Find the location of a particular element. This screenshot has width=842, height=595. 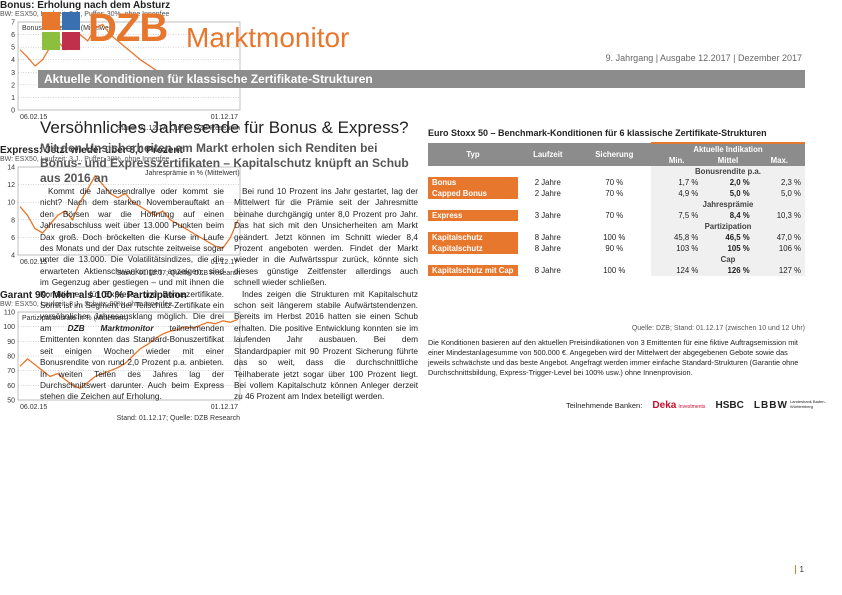

bank-logo: LBBW is located at coordinates (770, 405).